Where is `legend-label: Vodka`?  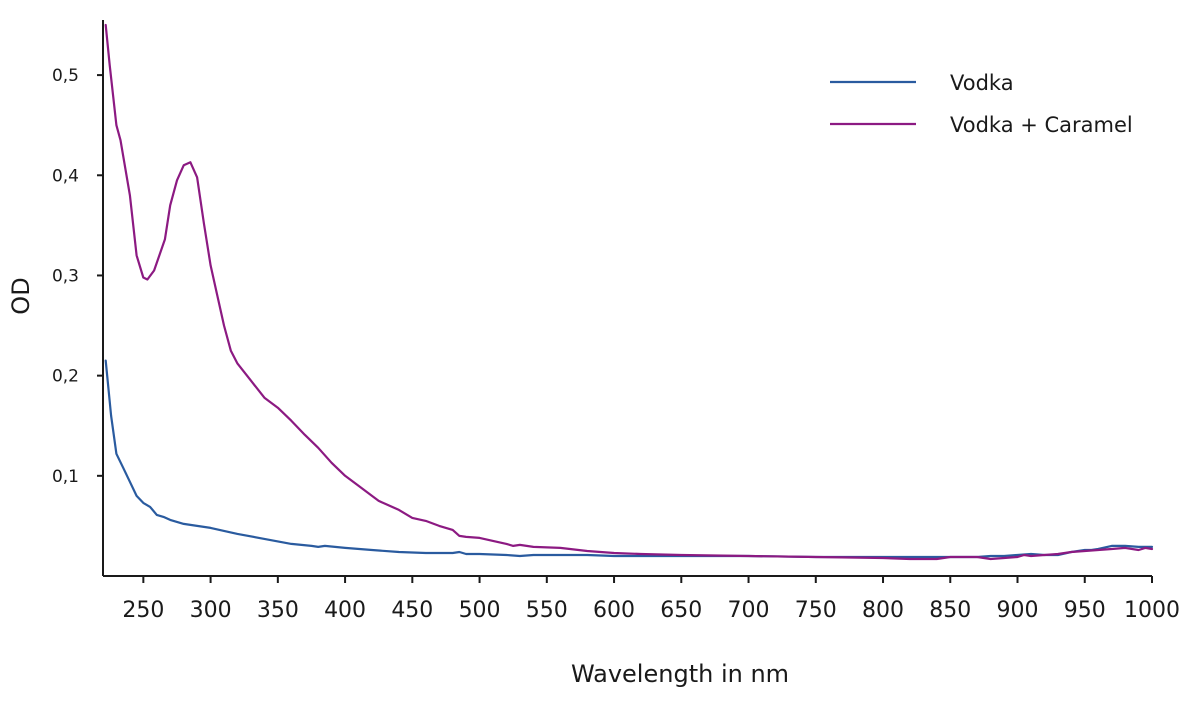 legend-label: Vodka is located at coordinates (982, 83).